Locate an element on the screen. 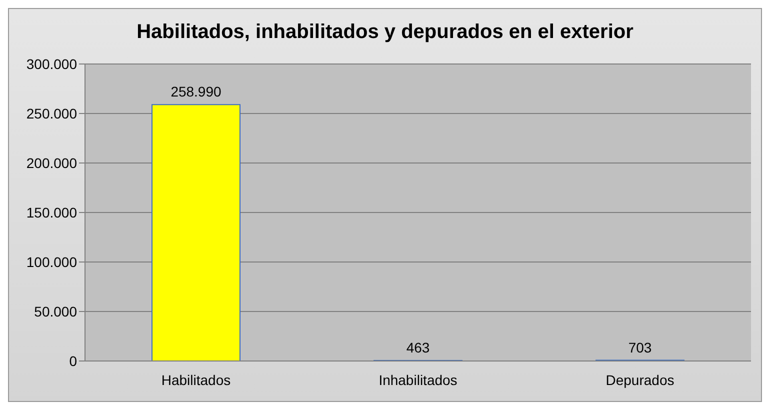 The height and width of the screenshot is (410, 770). x-tick-label: Depurados is located at coordinates (640, 380).